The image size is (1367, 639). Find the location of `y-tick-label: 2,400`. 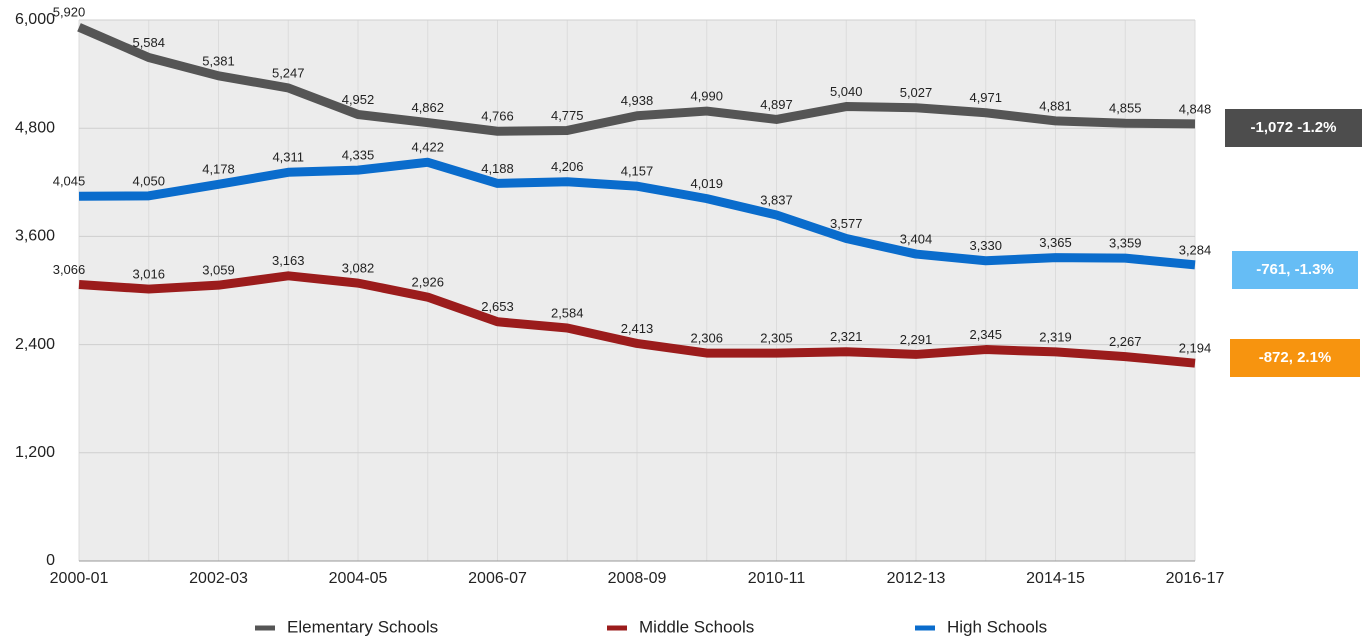

y-tick-label: 2,400 is located at coordinates (35, 344).